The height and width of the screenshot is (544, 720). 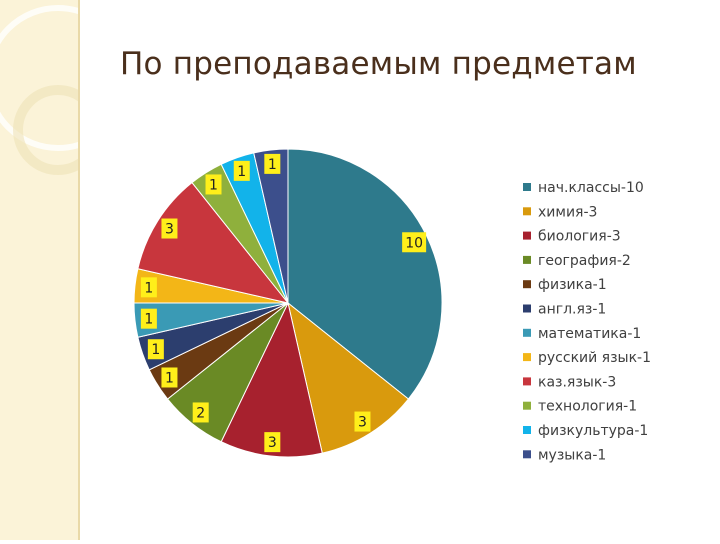 I want to click on legend-label: математика-1, so click(x=589, y=334).